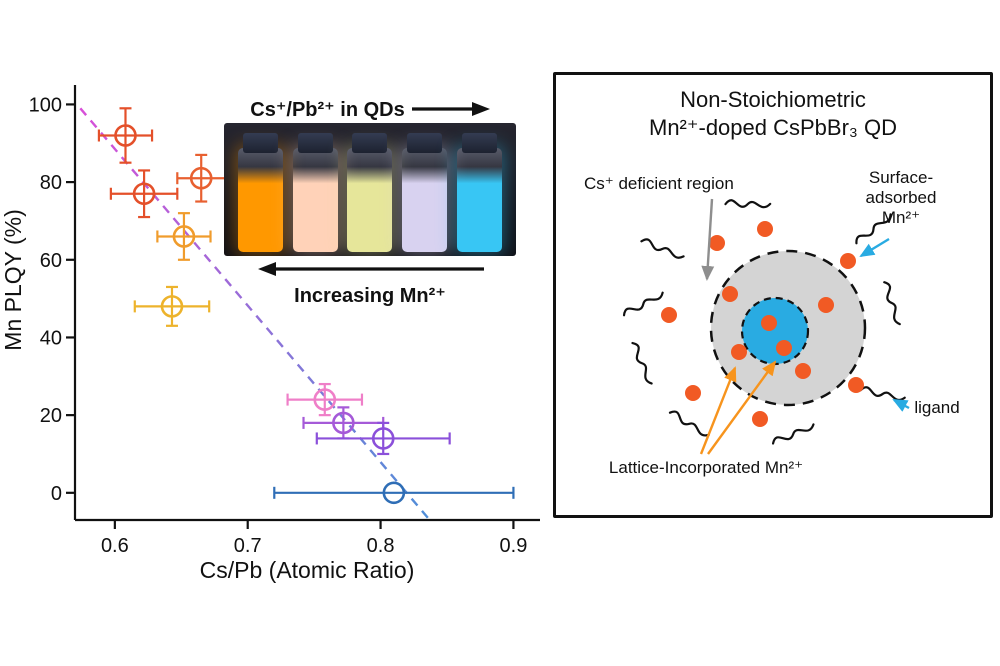  I want to click on schematic-title-line1: Non-Stoichiometric, so click(773, 99).